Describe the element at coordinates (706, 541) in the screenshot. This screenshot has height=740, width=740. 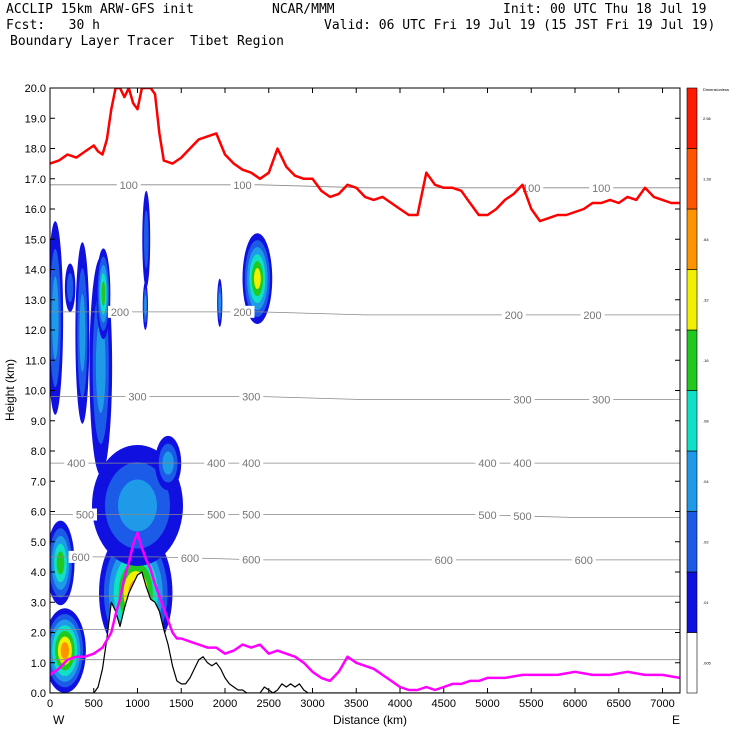
I see `colorbar-label: .02` at that location.